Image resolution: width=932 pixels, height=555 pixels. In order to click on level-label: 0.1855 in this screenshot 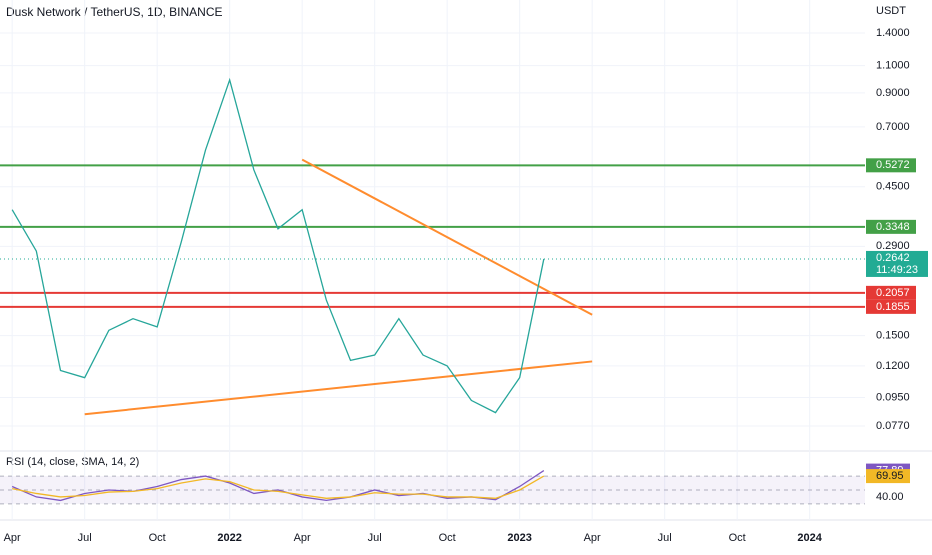, I will do `click(893, 307)`.